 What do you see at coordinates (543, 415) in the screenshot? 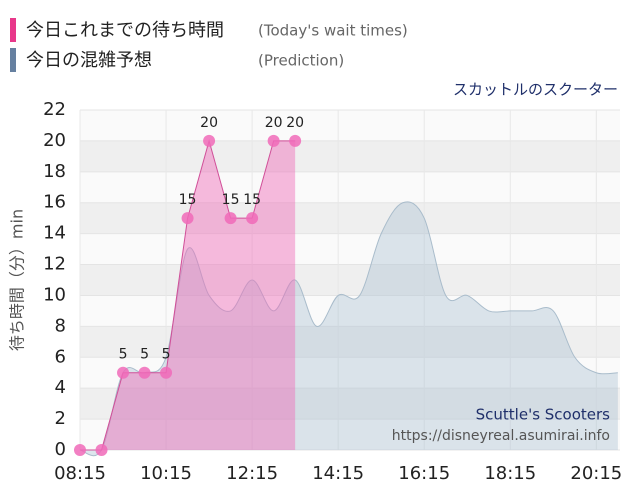
I see `watermark: Scuttle's Scooters` at bounding box center [543, 415].